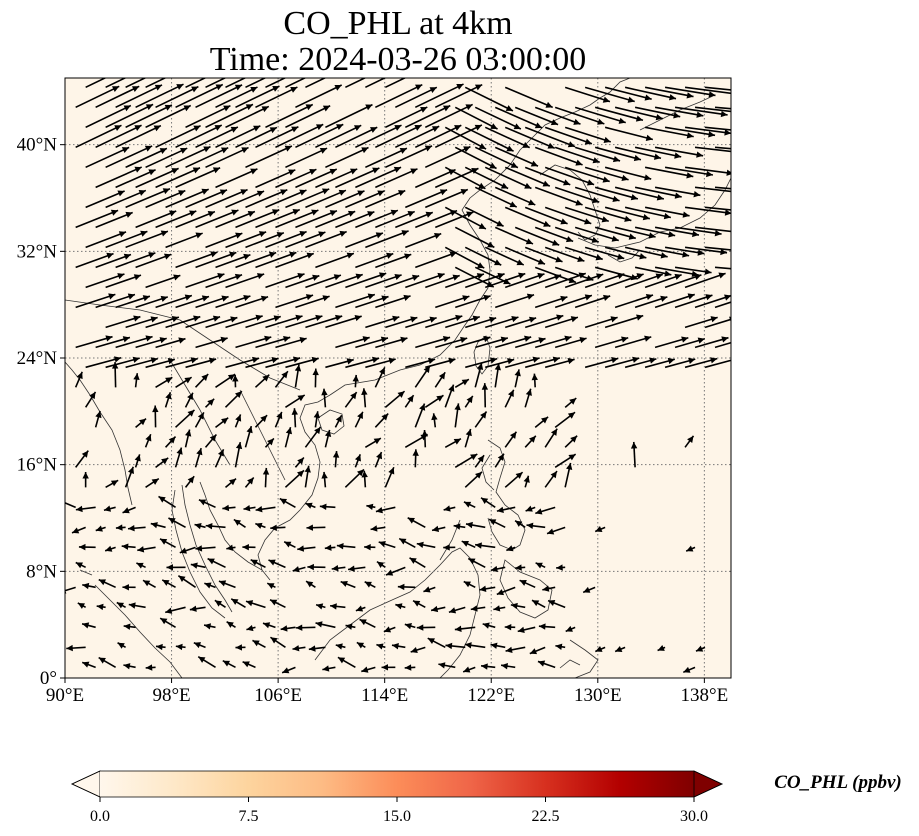 The width and height of the screenshot is (919, 836). What do you see at coordinates (705, 695) in the screenshot?
I see `lon-tick-label: 138°E` at bounding box center [705, 695].